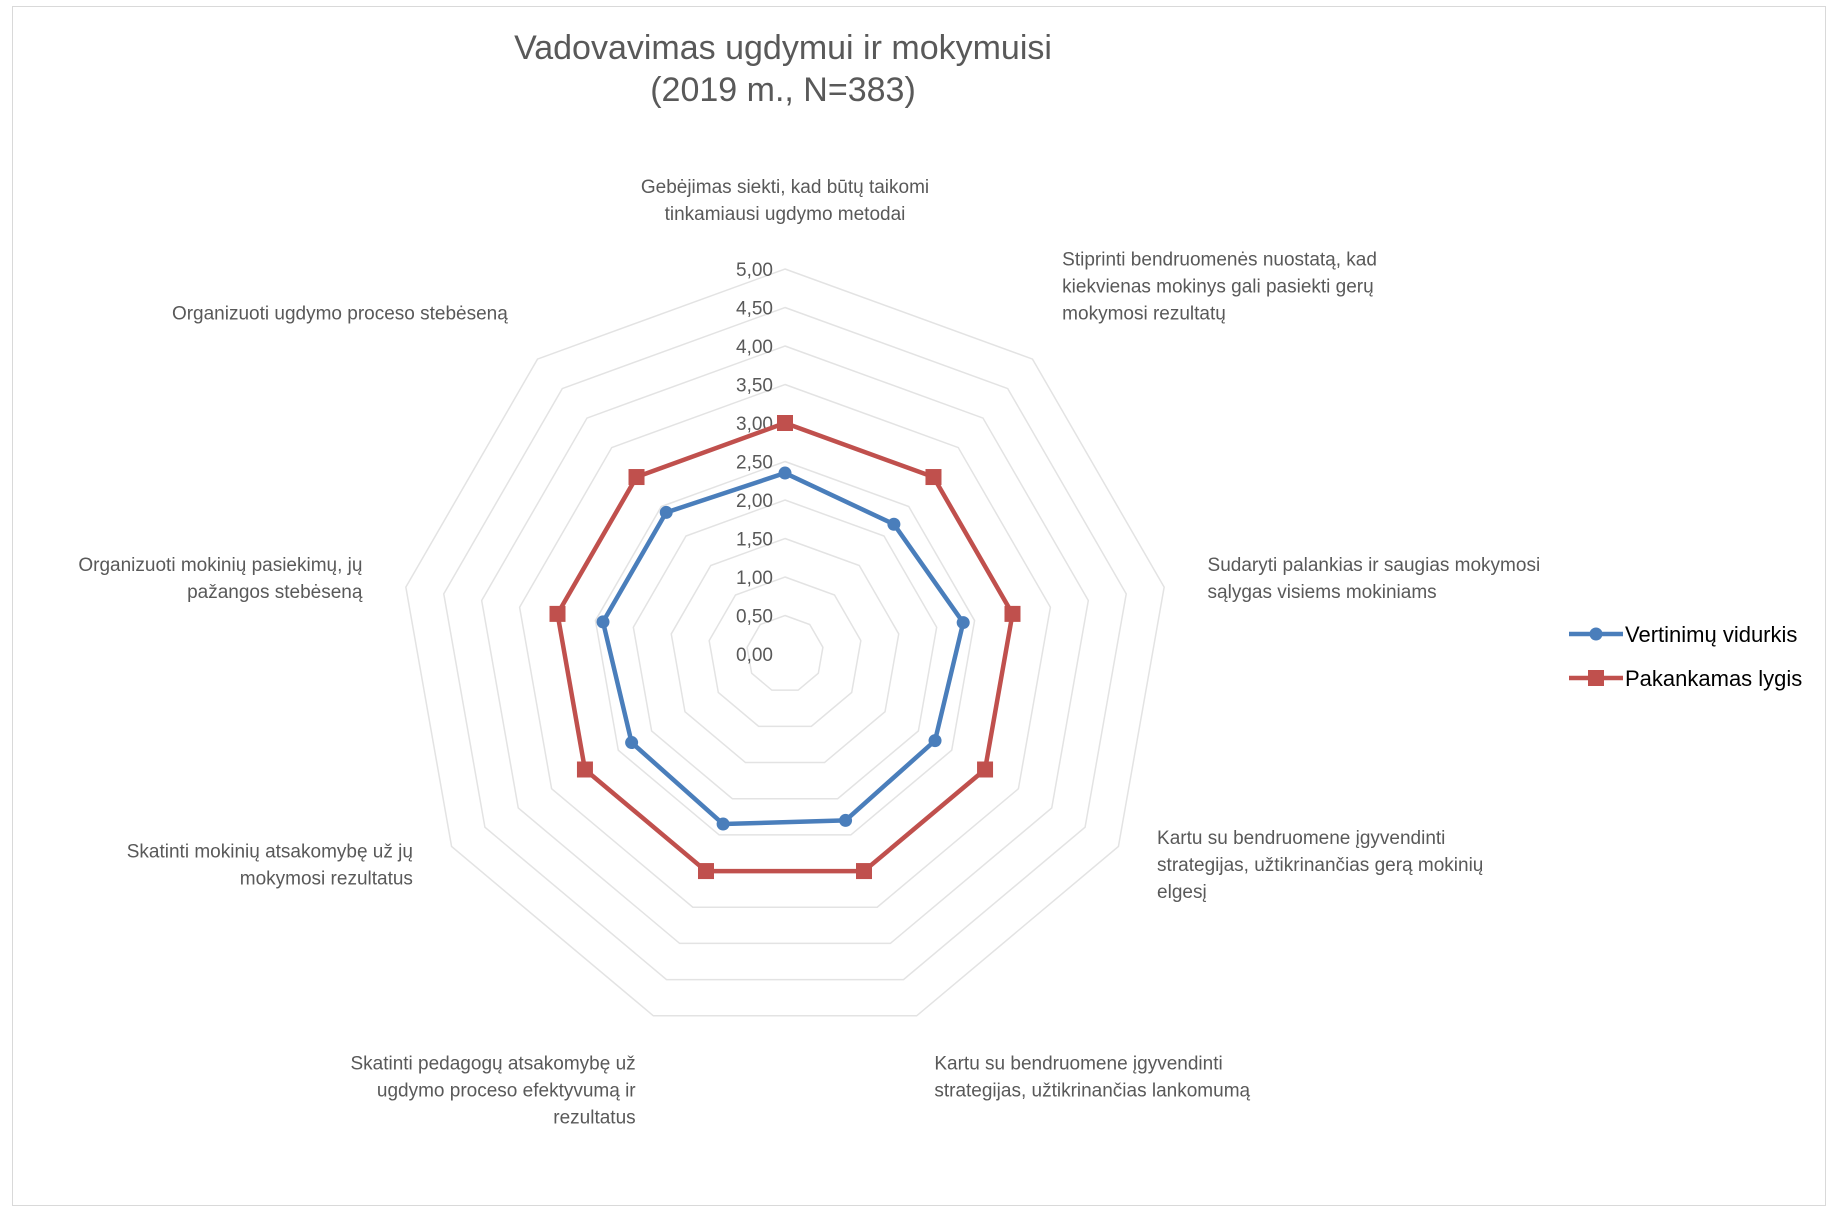 This screenshot has height=1207, width=1838. I want to click on legend: Vertinimų vidurkis Pakankamas lygis, so click(1685, 656).